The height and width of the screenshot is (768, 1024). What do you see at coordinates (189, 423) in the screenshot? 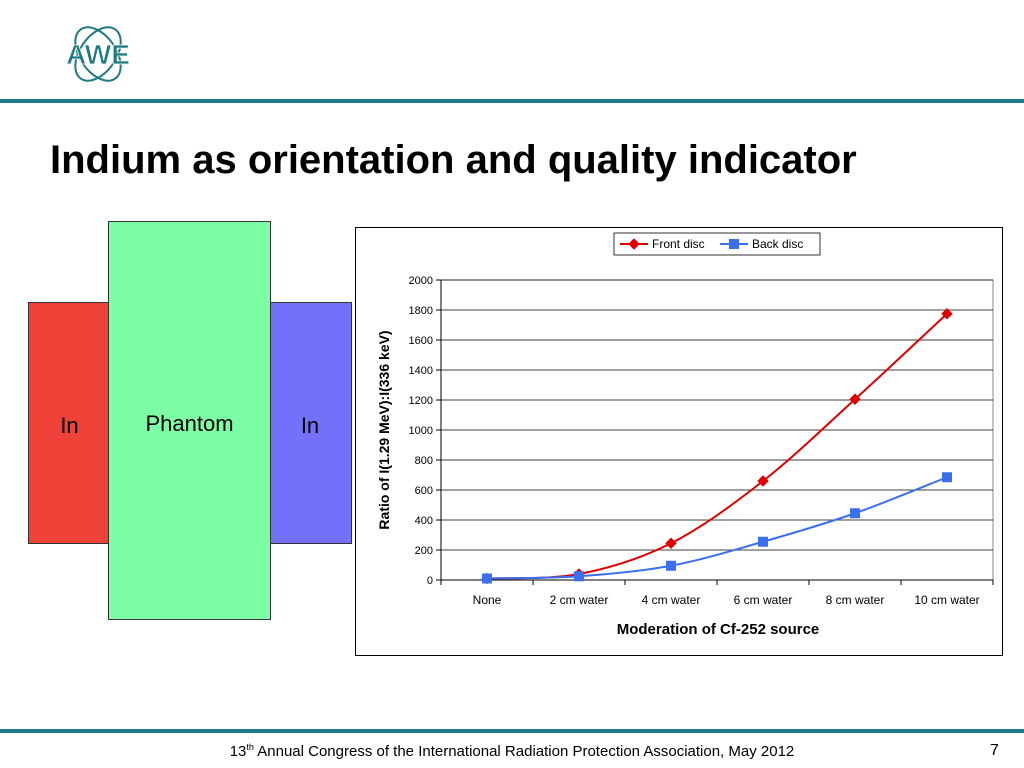
I see `phantom-label: Phantom` at bounding box center [189, 423].